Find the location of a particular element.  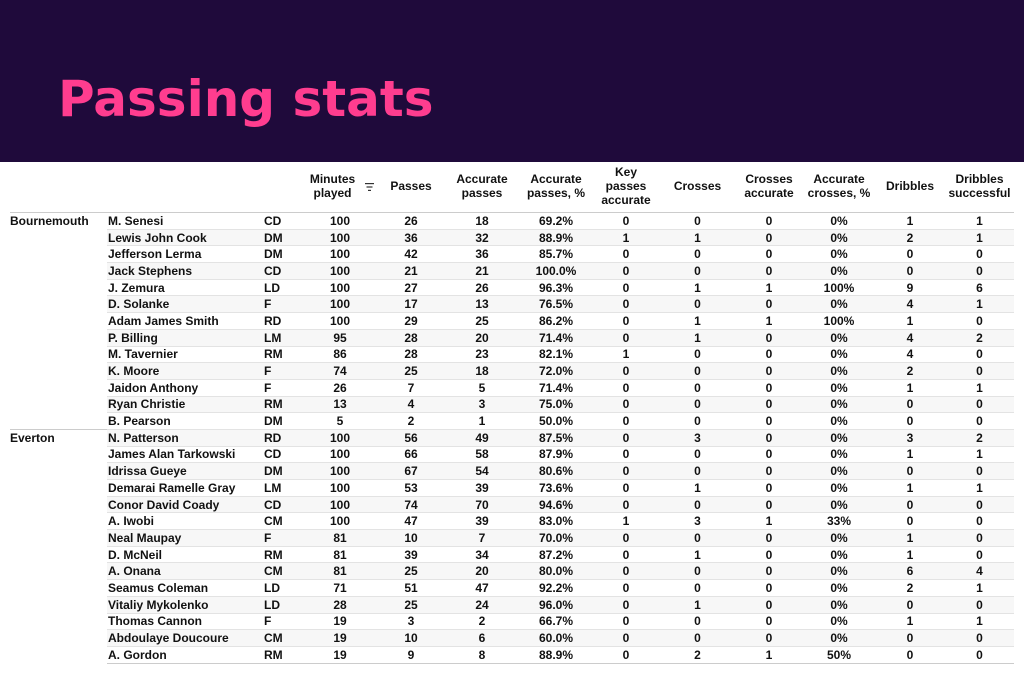

minutes-cell: 5 is located at coordinates (340, 421).